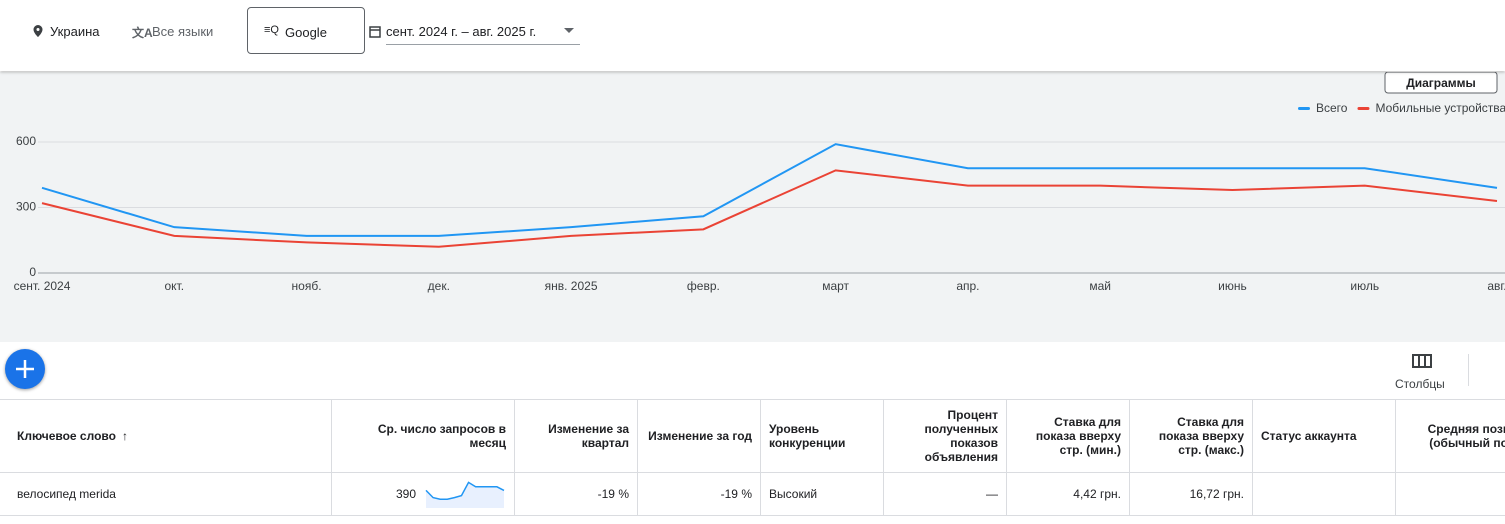 The image size is (1505, 524). I want to click on column-header: Ставка для показа вверху стр. (мин.), so click(1067, 436).